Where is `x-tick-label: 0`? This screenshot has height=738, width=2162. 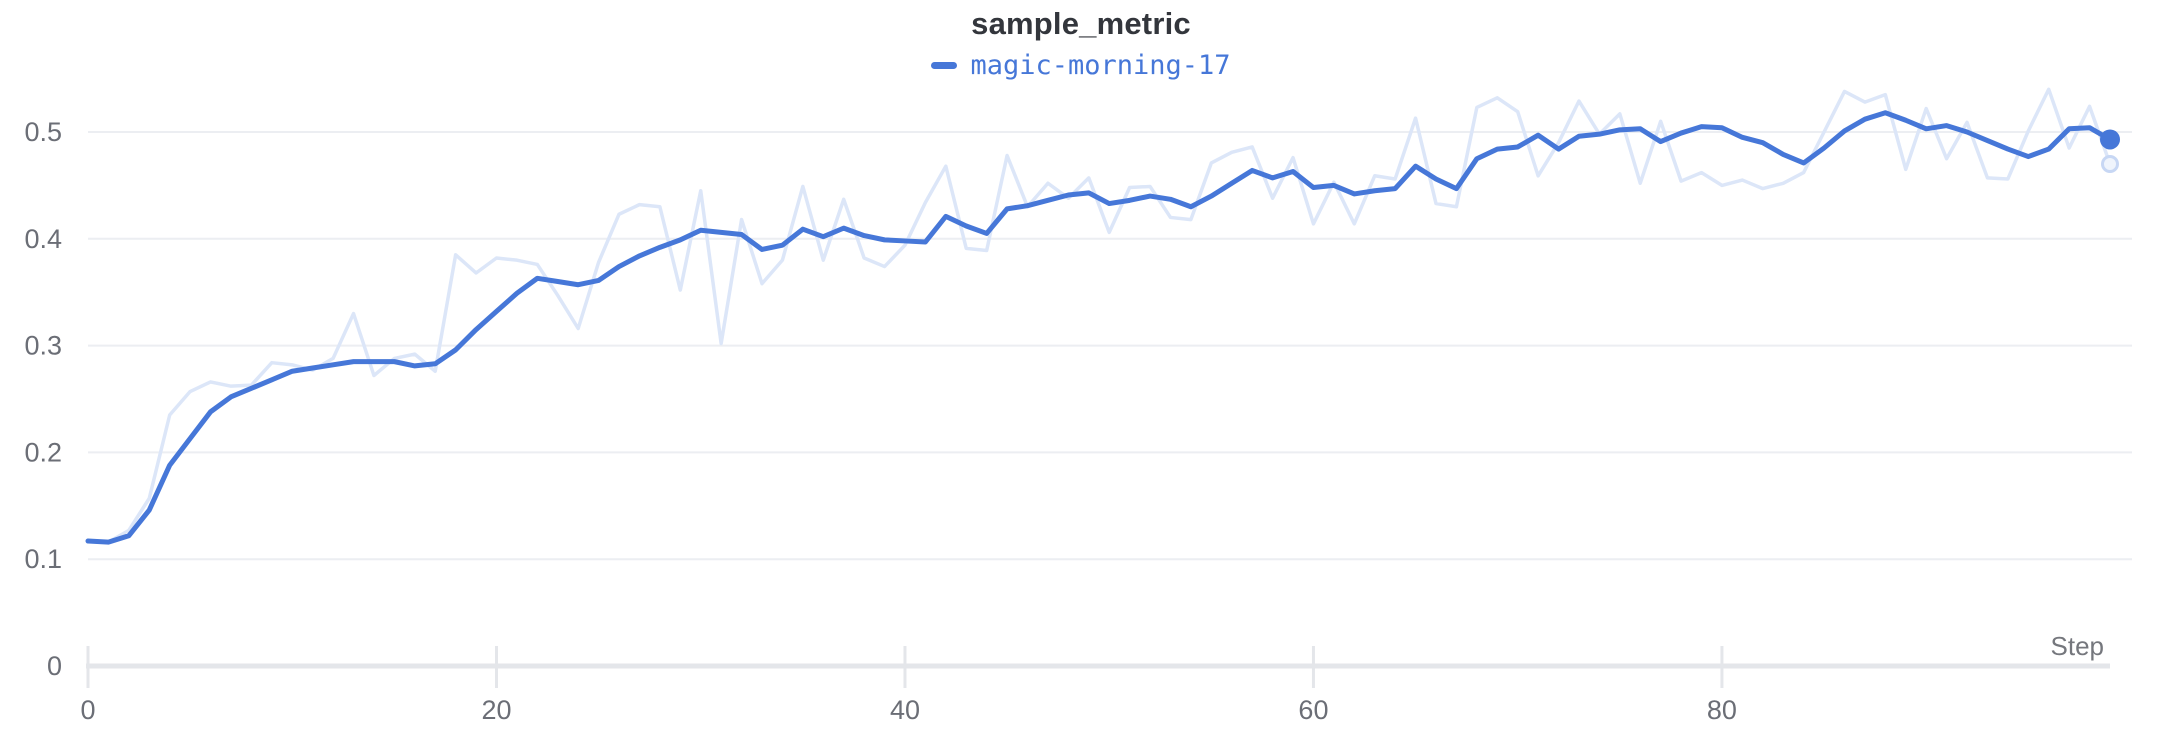 x-tick-label: 0 is located at coordinates (87, 710).